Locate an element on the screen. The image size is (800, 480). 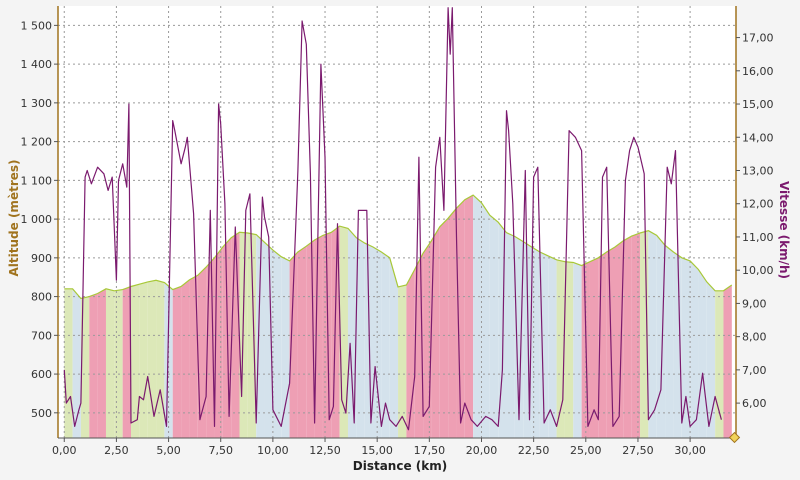
right-tick-label: 15,00 is located at coordinates (758, 104).